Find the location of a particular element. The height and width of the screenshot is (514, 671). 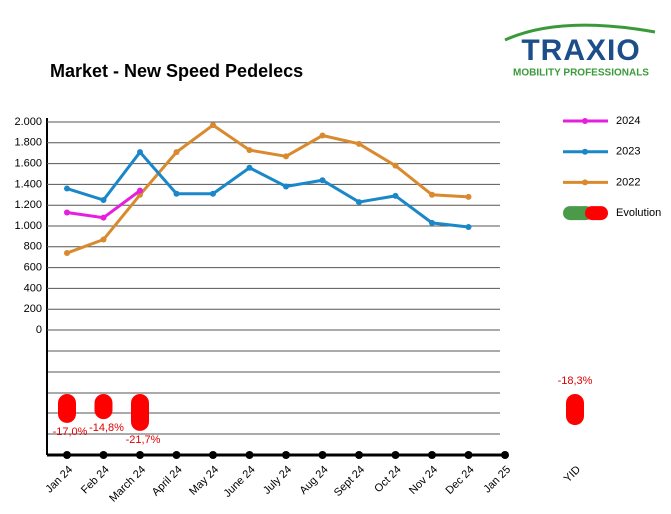

y-tick-label: 1.400 is located at coordinates (28, 184).